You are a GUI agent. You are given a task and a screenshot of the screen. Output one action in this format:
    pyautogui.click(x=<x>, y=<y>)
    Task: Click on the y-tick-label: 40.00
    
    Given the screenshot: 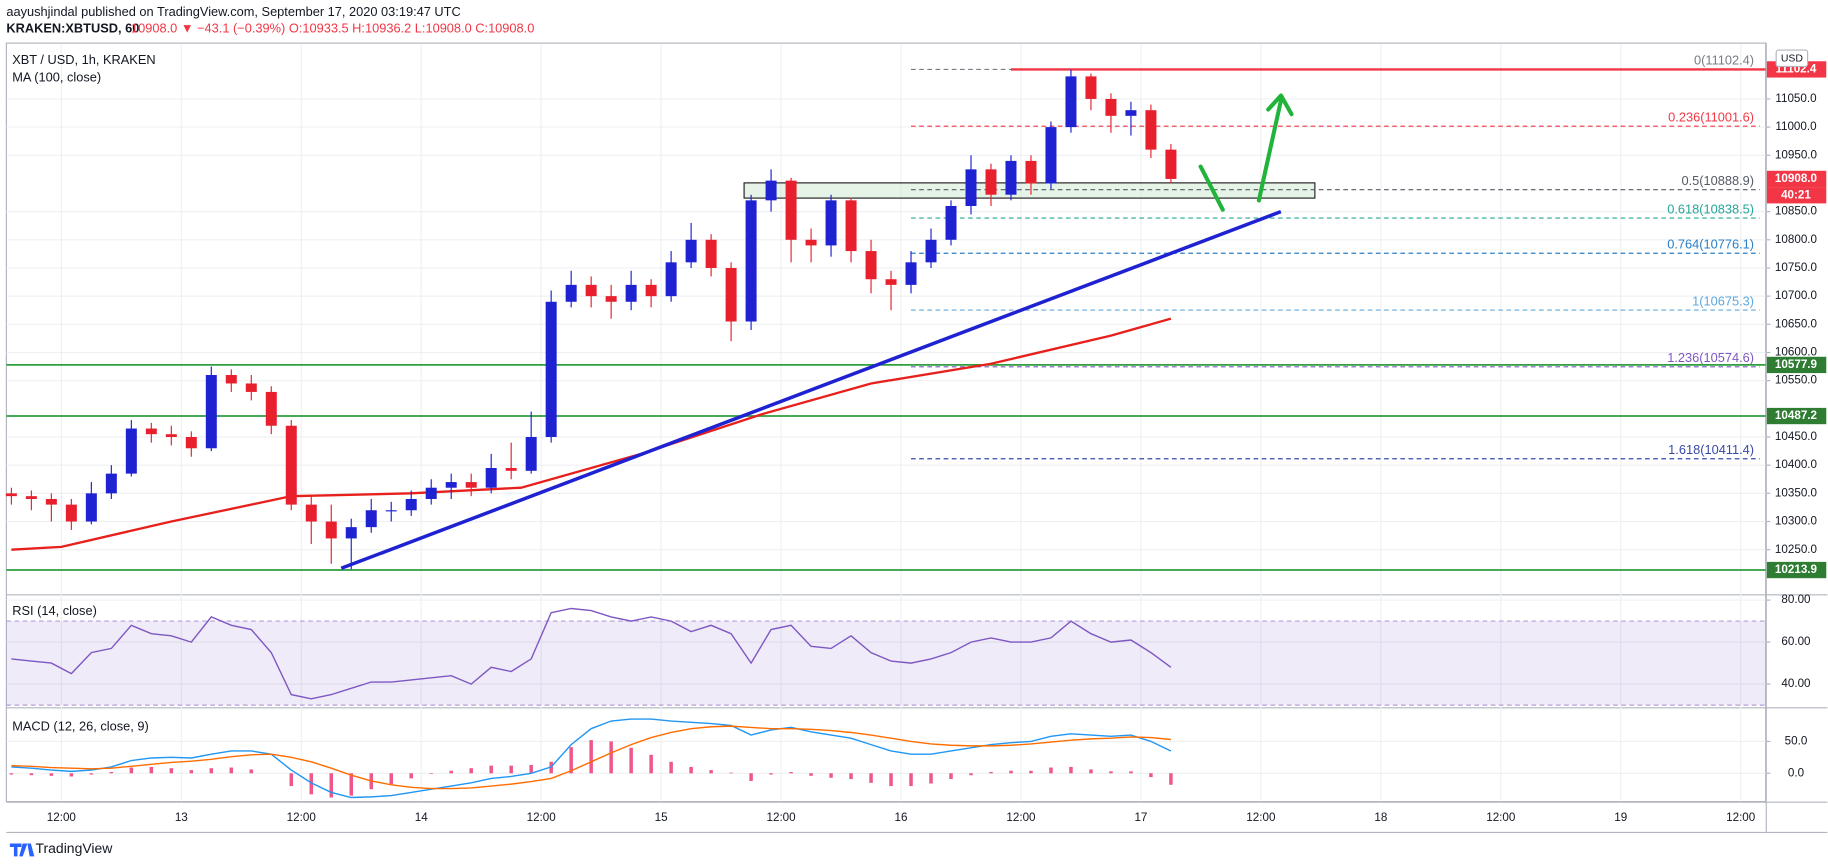 What is the action you would take?
    pyautogui.click(x=1796, y=683)
    